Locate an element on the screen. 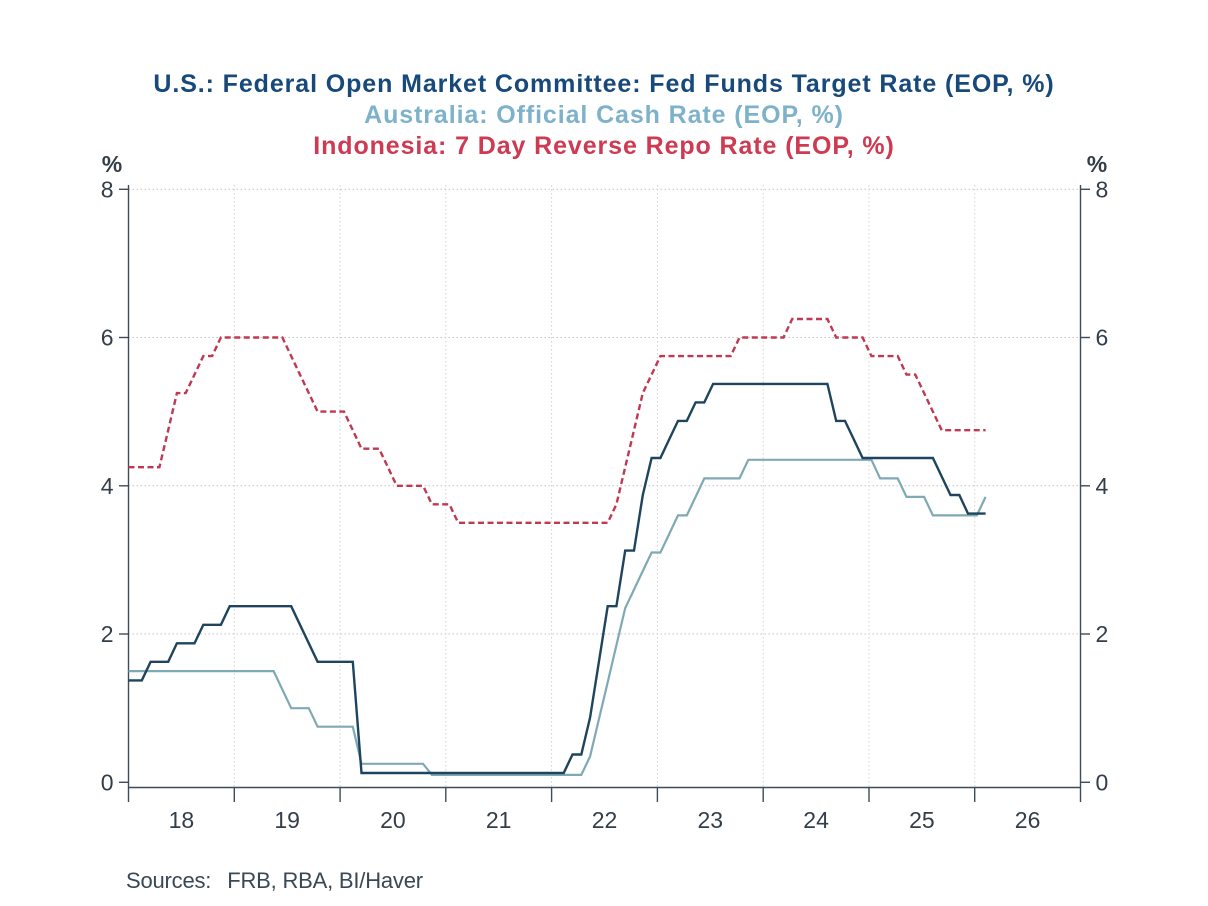 This screenshot has height=906, width=1208. svg-text: 26 is located at coordinates (1028, 820).